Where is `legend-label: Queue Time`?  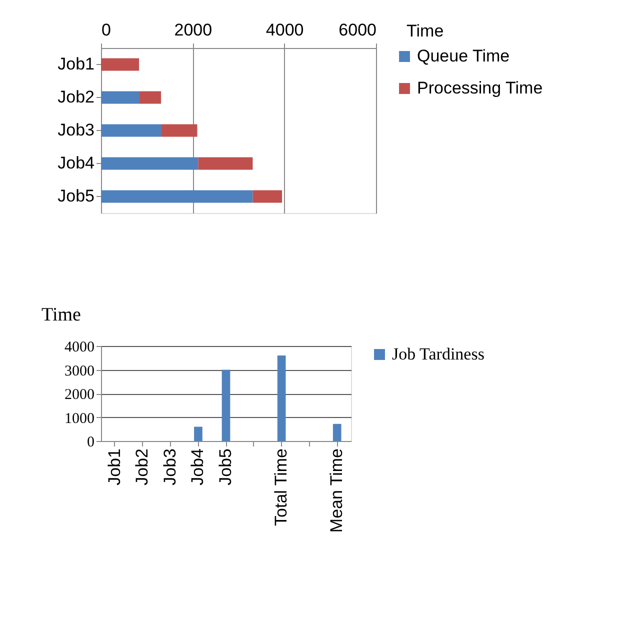 legend-label: Queue Time is located at coordinates (463, 56).